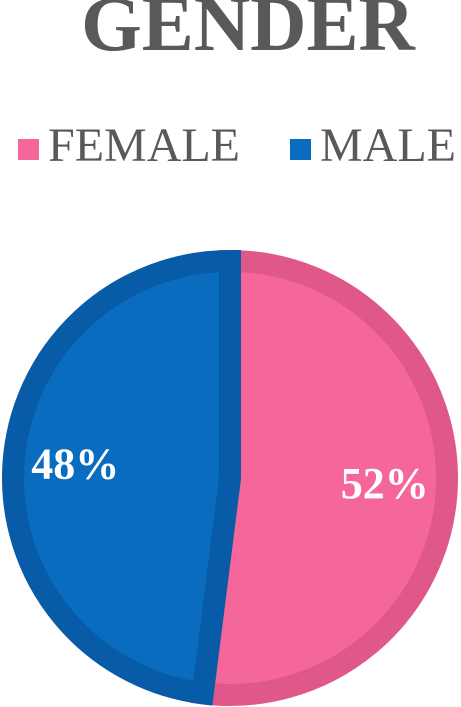 The height and width of the screenshot is (707, 461). What do you see at coordinates (248, 33) in the screenshot?
I see `chart-title: GENDER` at bounding box center [248, 33].